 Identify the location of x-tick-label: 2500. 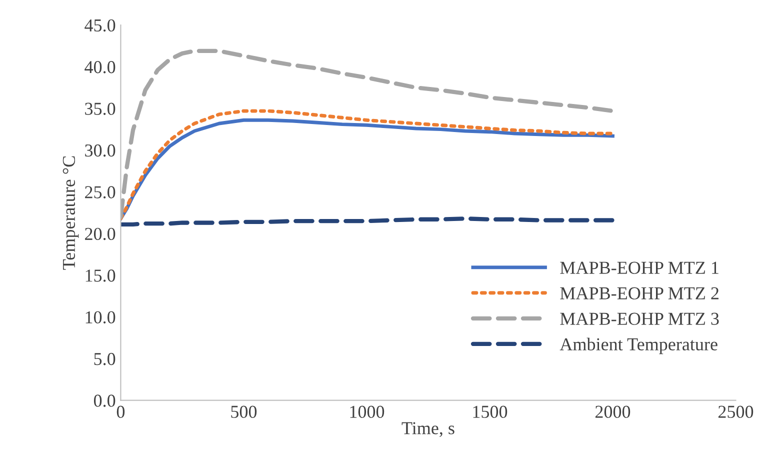
(736, 412).